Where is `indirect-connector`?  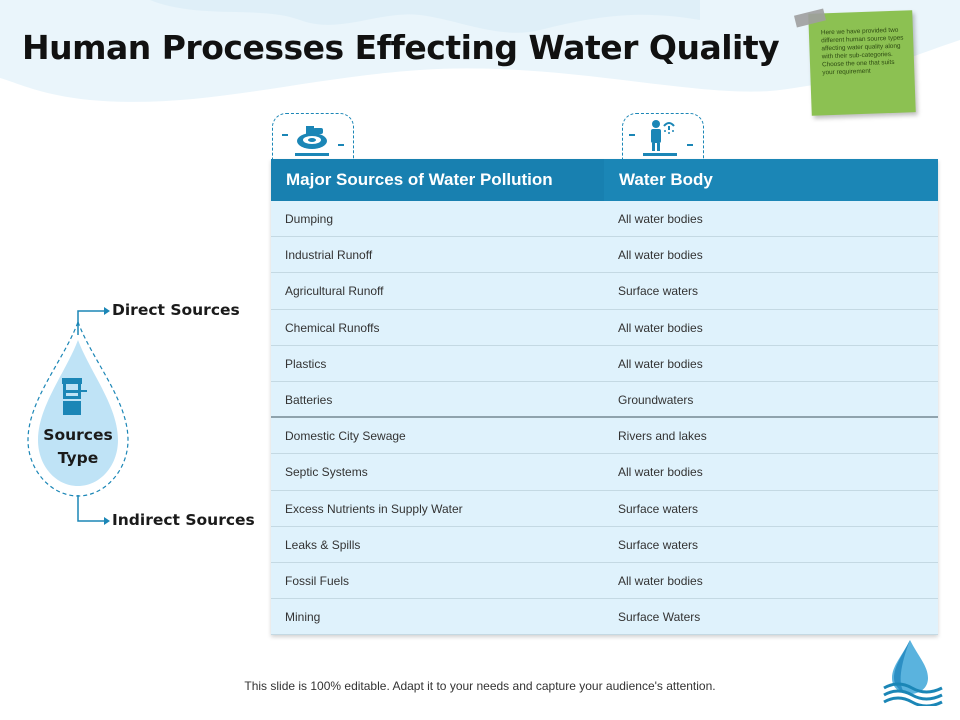 indirect-connector is located at coordinates (90, 508).